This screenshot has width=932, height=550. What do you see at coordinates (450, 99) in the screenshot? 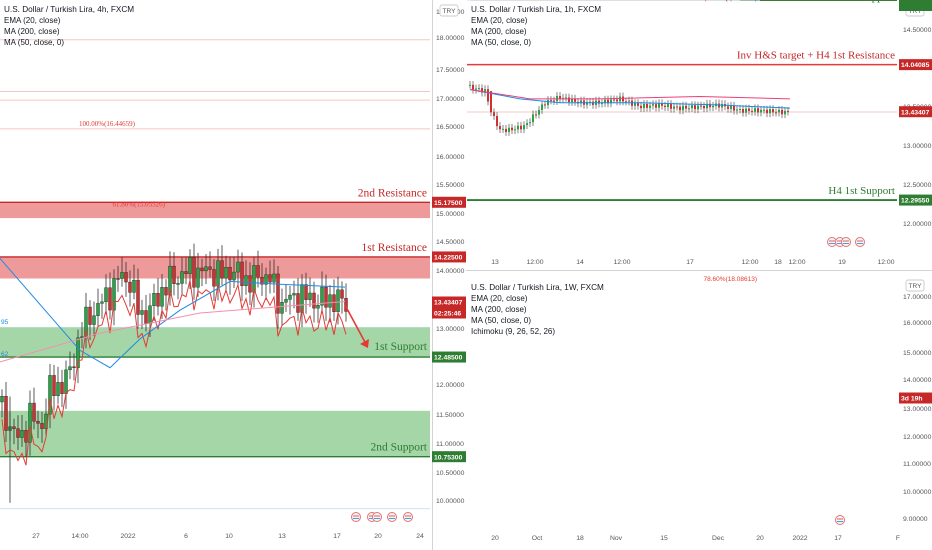
I see `y-tick-label: 17.00000` at bounding box center [450, 99].